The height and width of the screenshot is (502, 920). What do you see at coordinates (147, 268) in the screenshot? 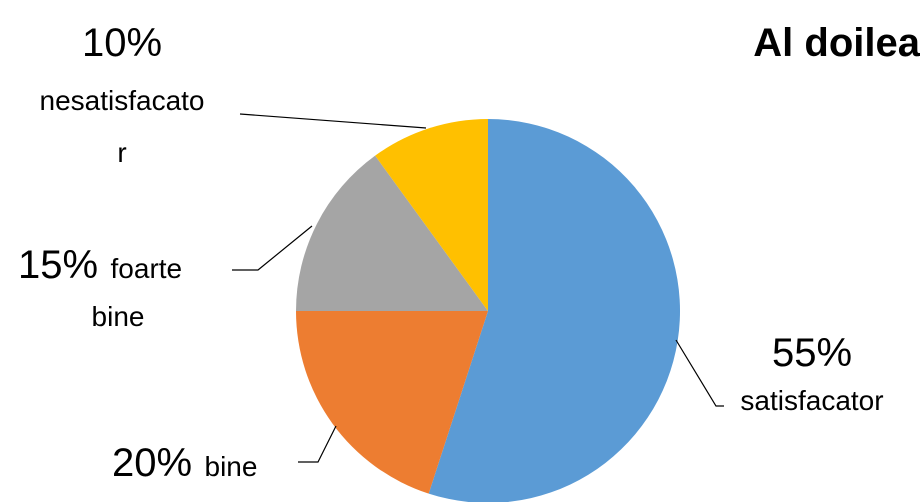
I see `data-label-name-foarte: foarte` at bounding box center [147, 268].